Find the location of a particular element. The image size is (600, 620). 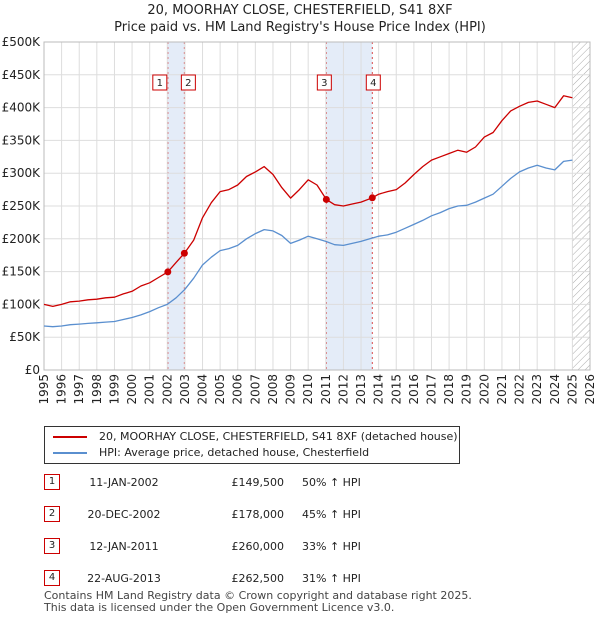

x-tick-label: 2021 is located at coordinates (502, 389).